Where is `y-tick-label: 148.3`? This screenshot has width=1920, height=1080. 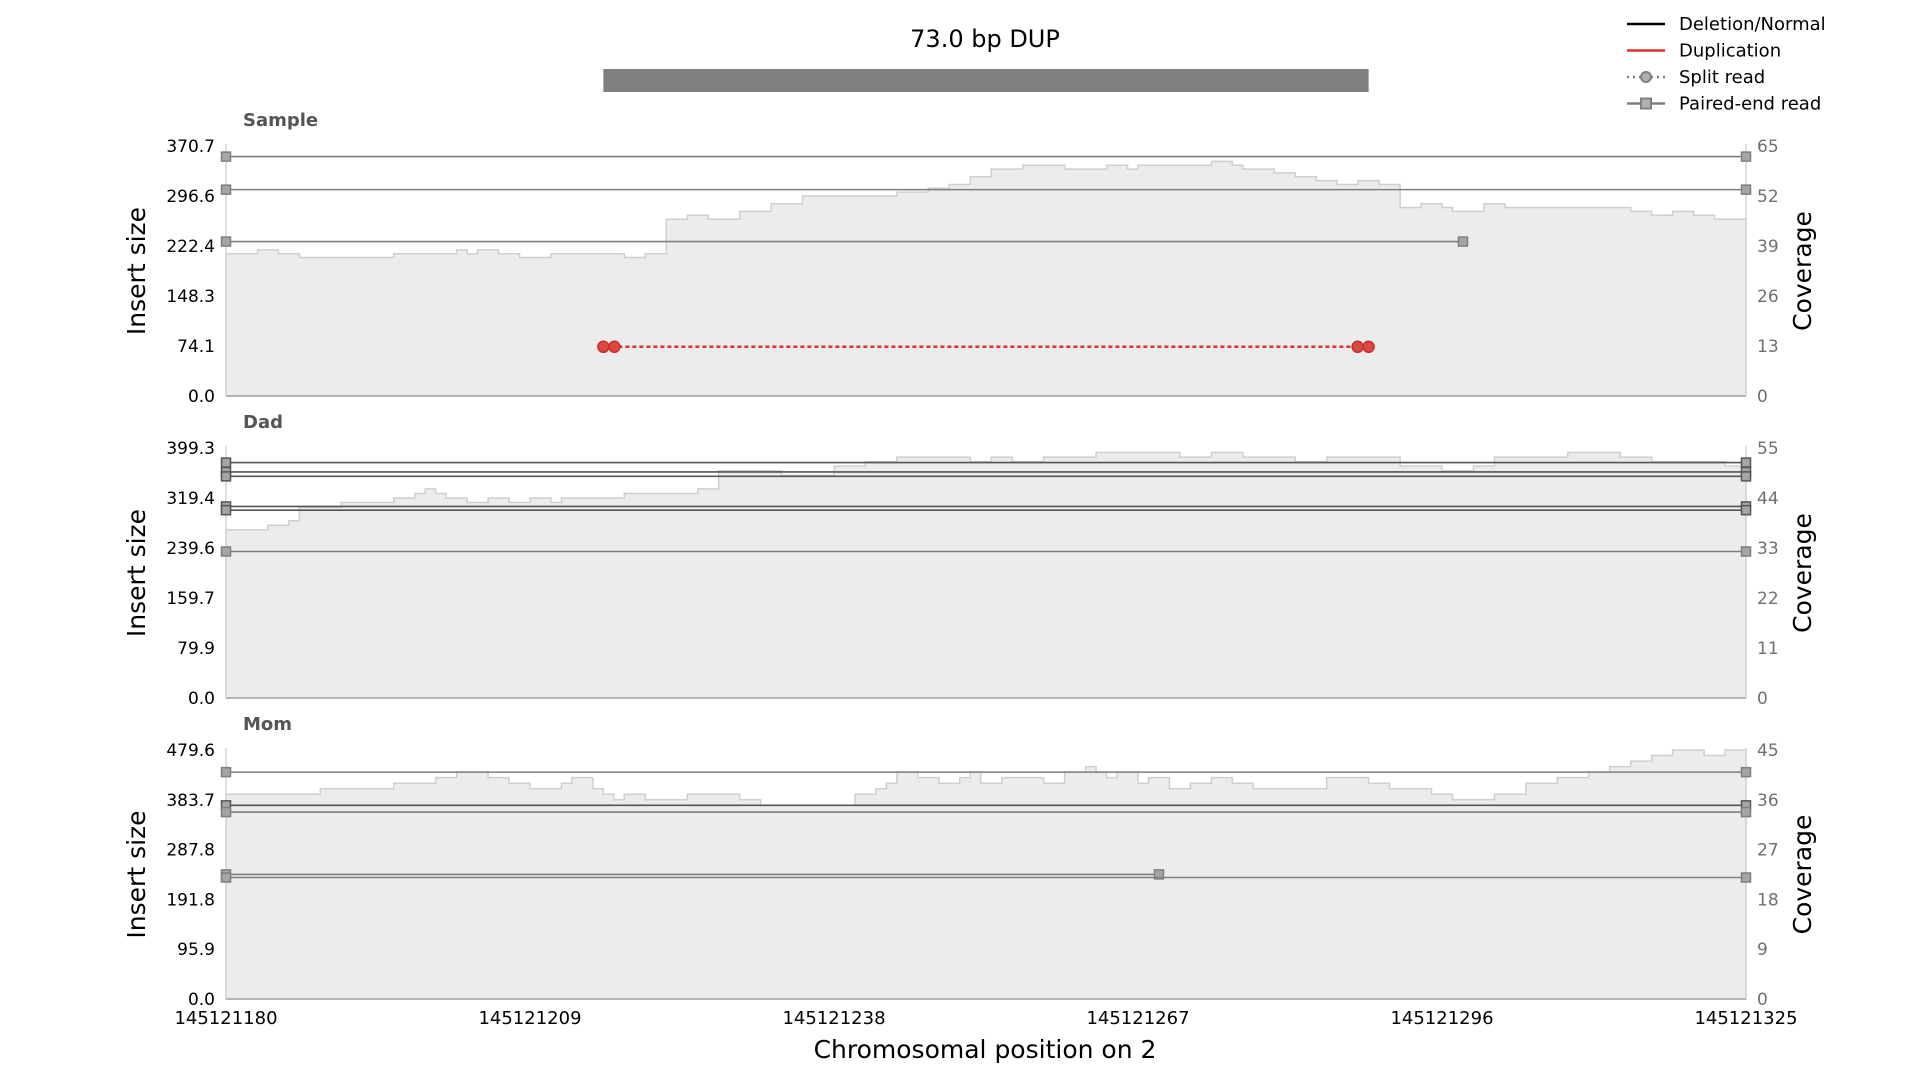 y-tick-label: 148.3 is located at coordinates (190, 297).